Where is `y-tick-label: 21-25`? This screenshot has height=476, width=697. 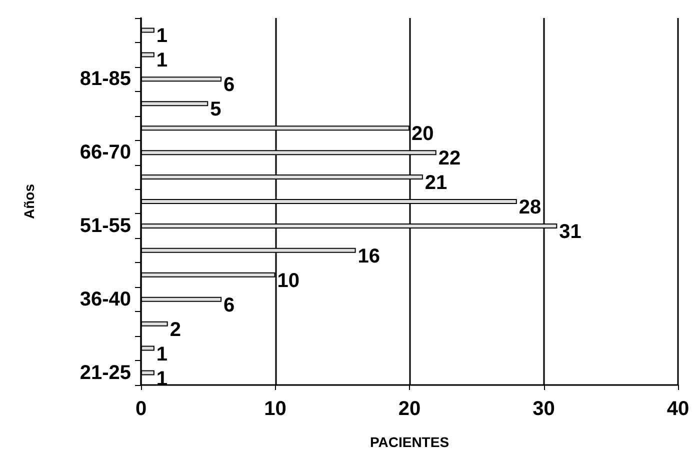
y-tick-label: 21-25 is located at coordinates (105, 373).